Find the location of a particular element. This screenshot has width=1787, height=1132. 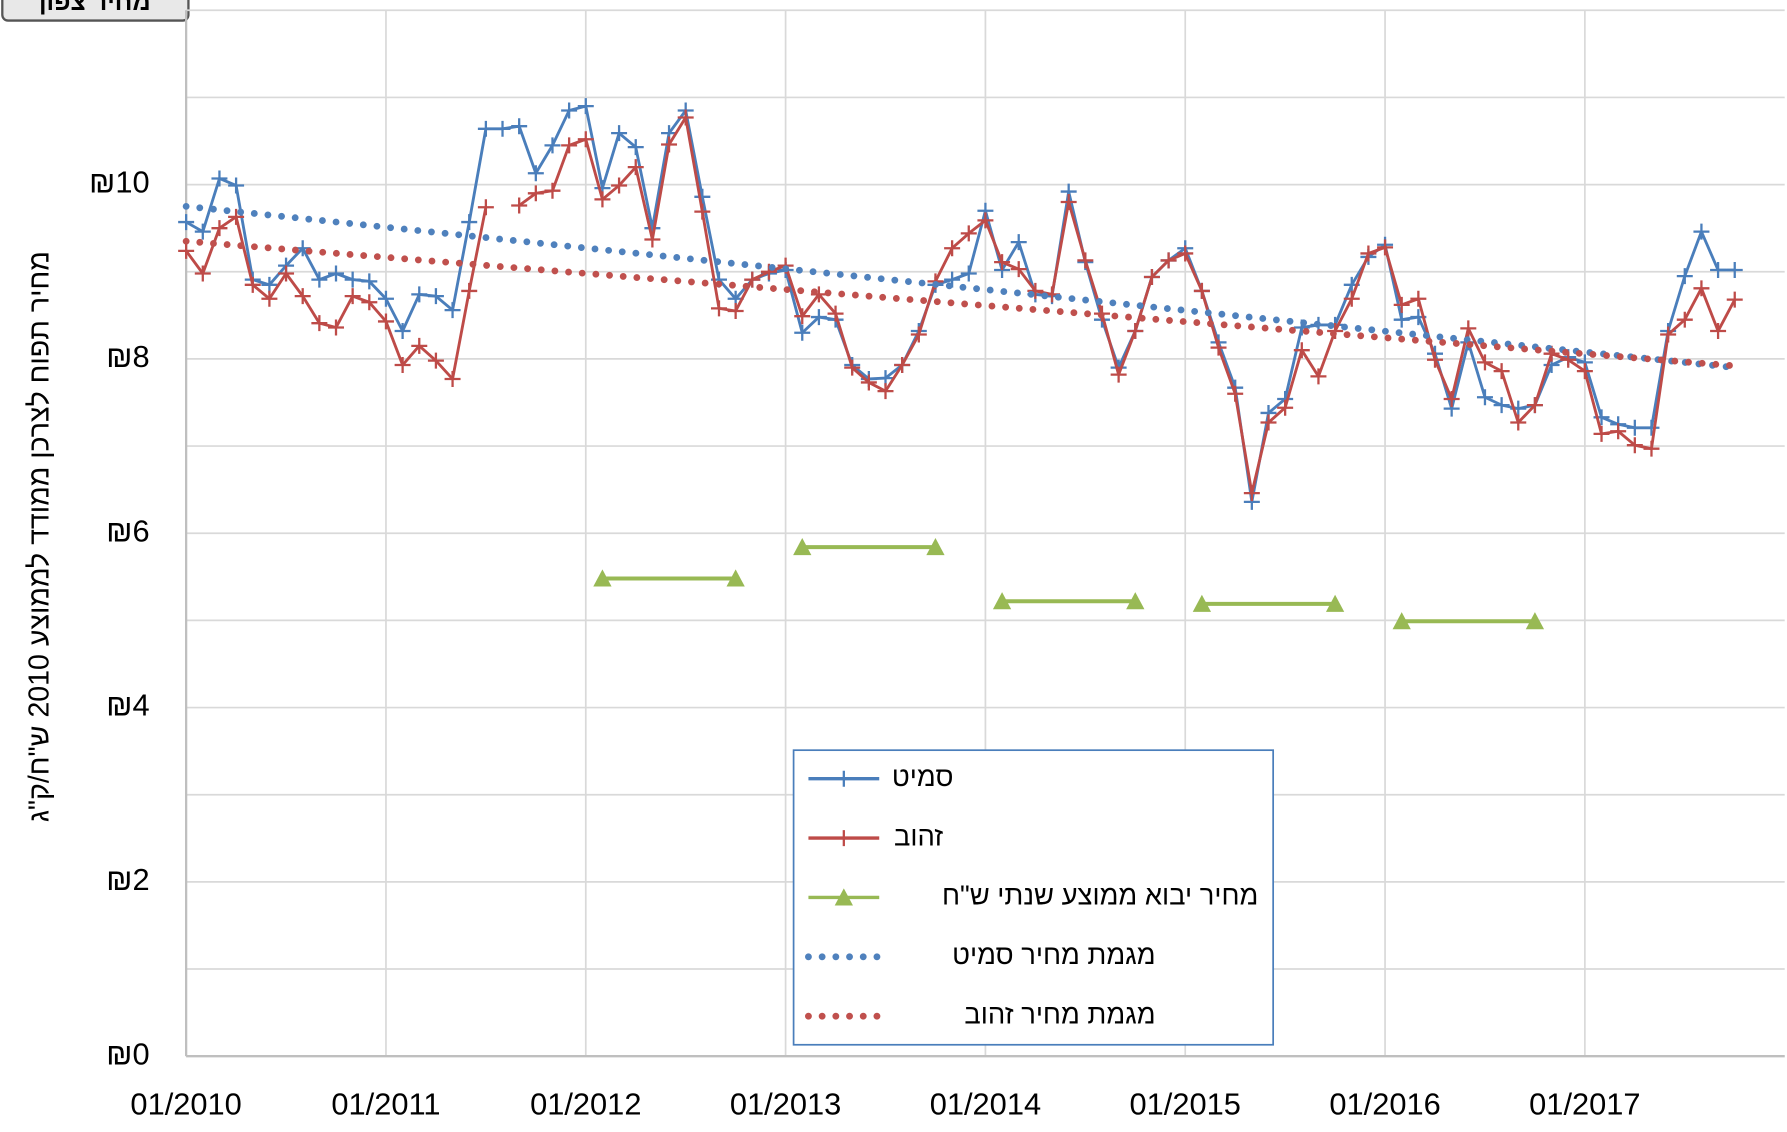

filter-button: מחיר צפון is located at coordinates (95, 11).